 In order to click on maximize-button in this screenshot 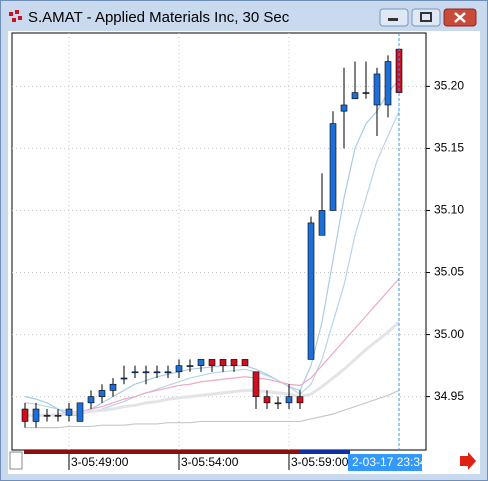, I will do `click(426, 17)`.